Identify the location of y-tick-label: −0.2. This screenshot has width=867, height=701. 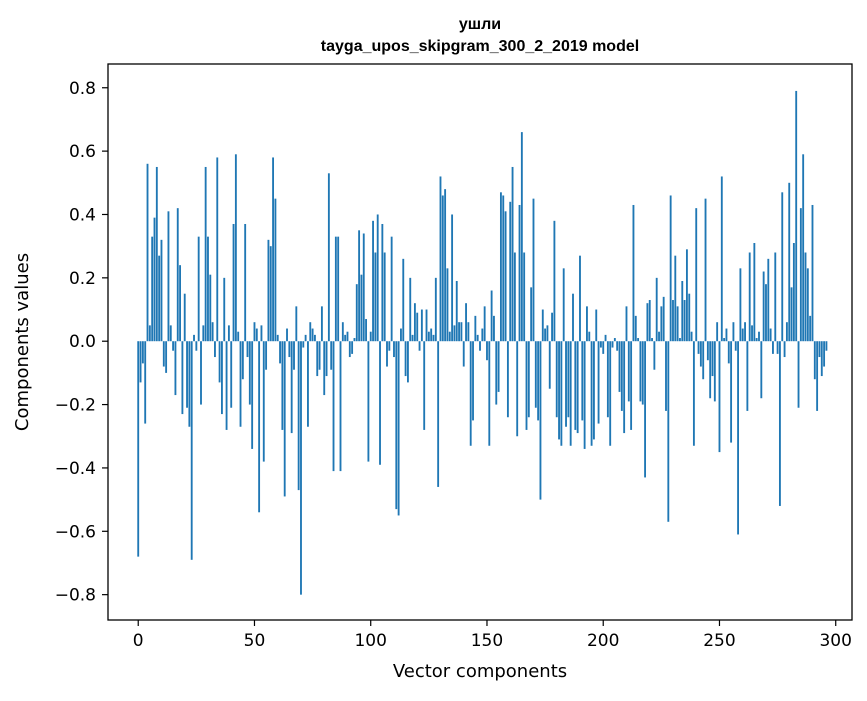
(75, 406).